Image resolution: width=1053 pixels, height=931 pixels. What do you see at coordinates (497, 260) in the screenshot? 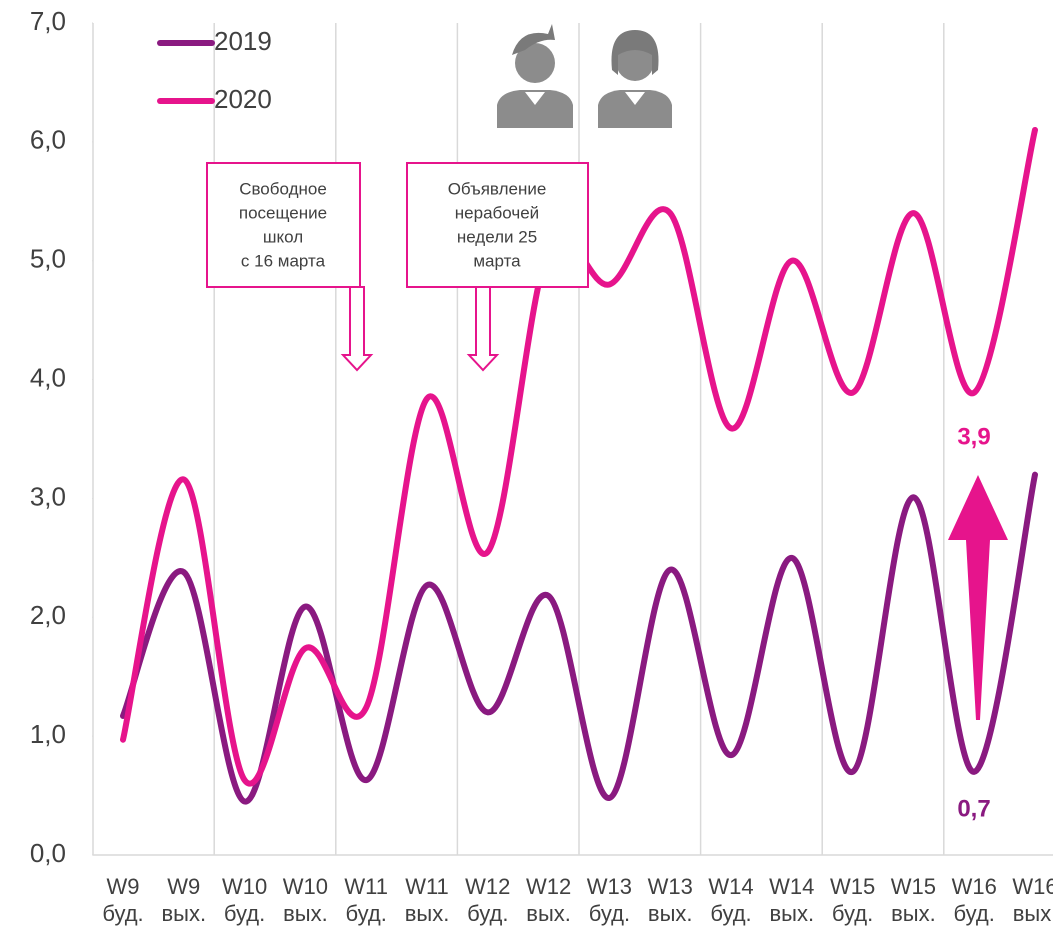
I see `annotation-text: марта` at bounding box center [497, 260].